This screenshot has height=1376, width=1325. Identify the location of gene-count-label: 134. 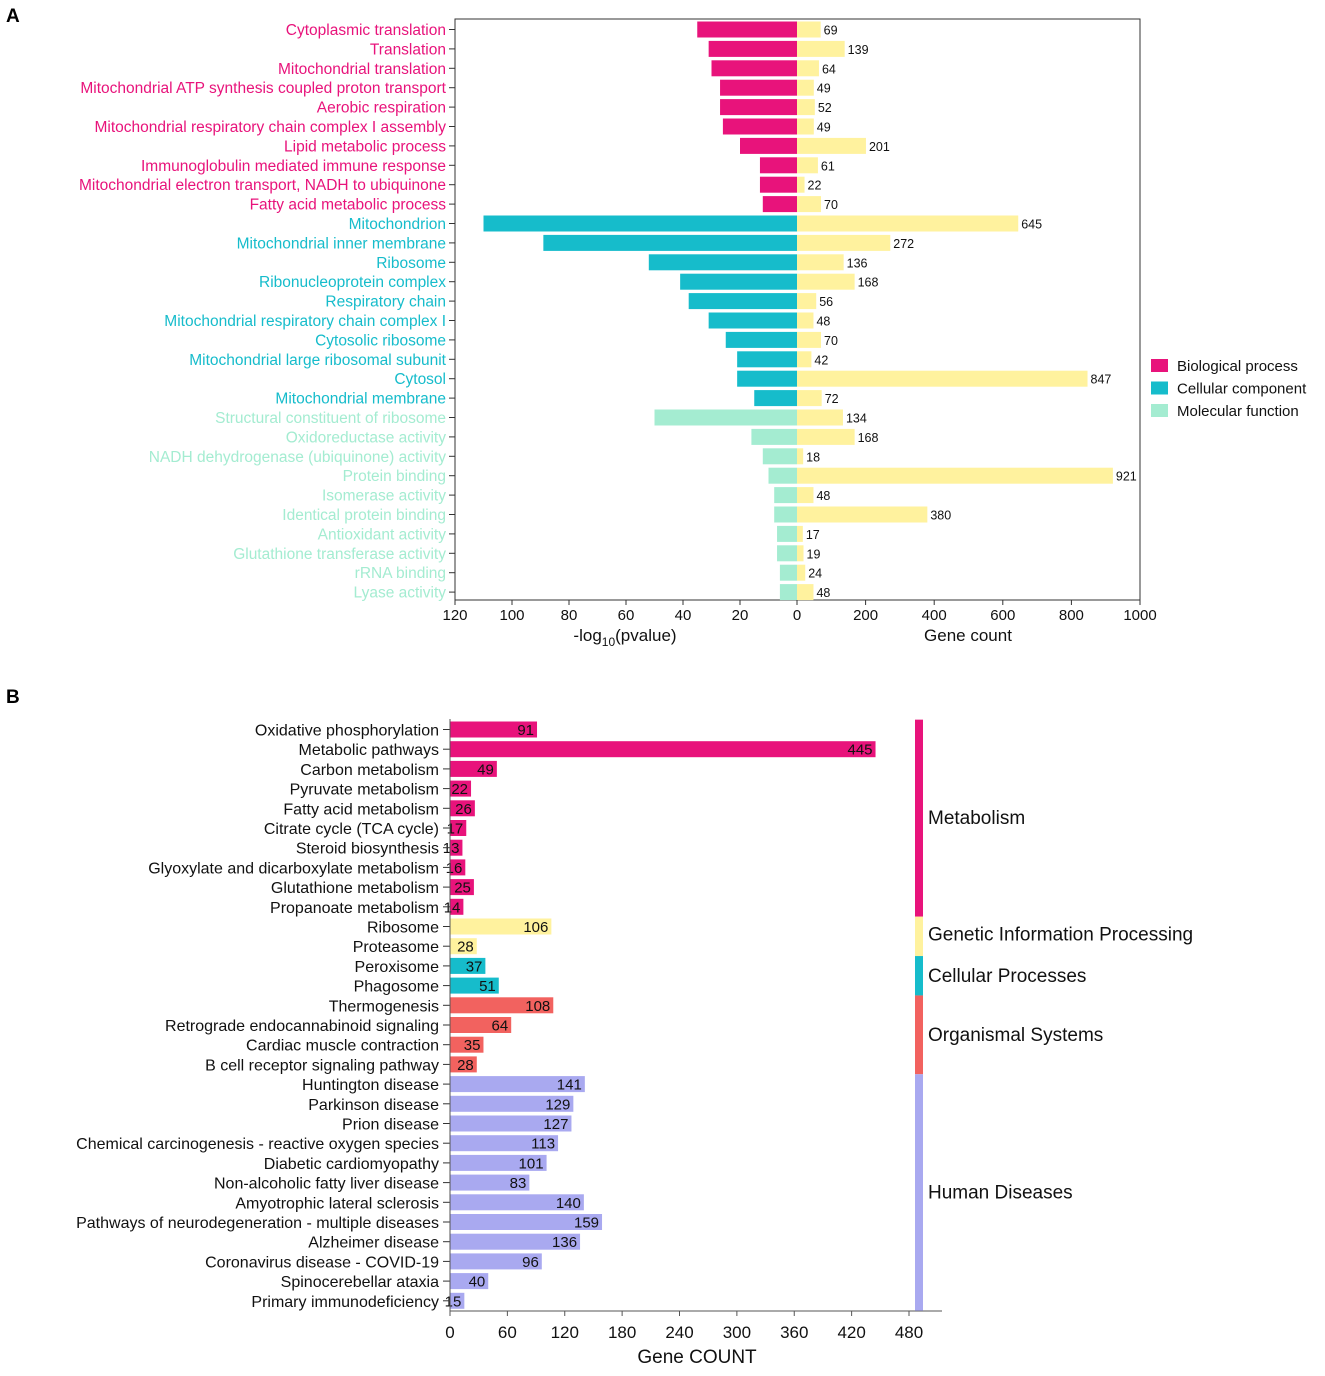
(856, 419).